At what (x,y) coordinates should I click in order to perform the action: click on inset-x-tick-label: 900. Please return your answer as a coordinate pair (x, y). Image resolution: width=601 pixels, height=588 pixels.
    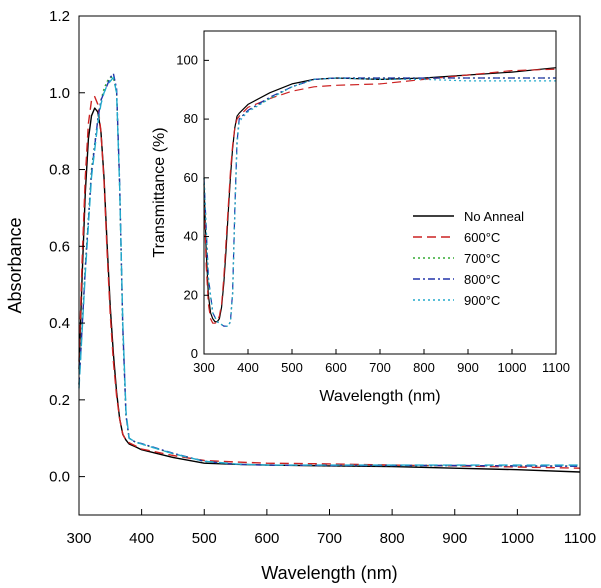
    Looking at the image, I should click on (468, 367).